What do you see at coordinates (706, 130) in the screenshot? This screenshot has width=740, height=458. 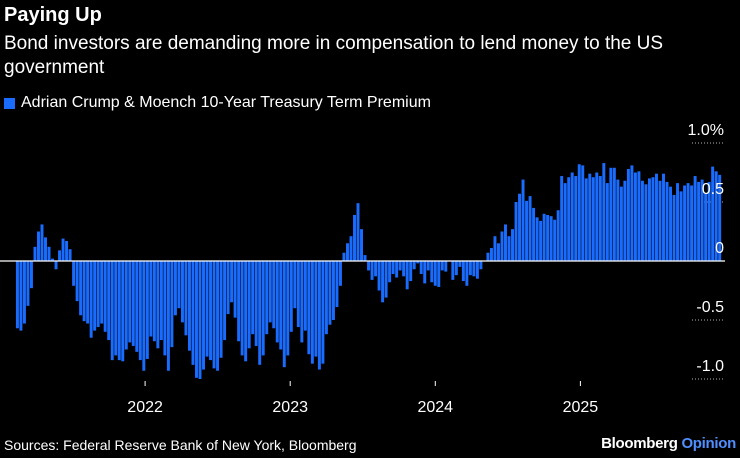 I see `y-tick-label: 1.0%` at bounding box center [706, 130].